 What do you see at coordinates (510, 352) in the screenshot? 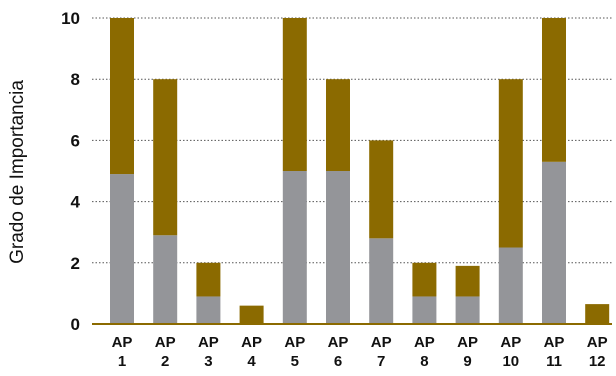
I see `x-category-label: AP 10` at bounding box center [510, 352].